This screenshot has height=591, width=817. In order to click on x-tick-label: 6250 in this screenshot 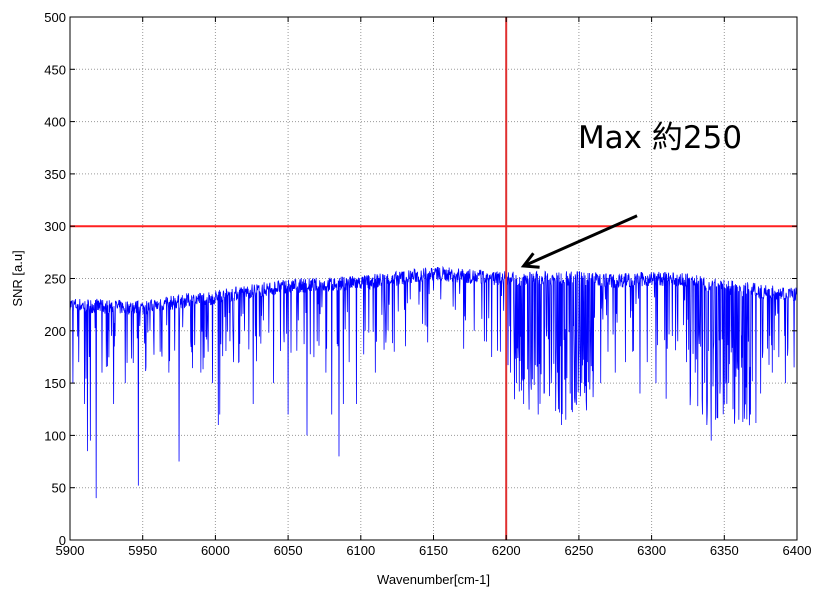, I will do `click(578, 550)`.